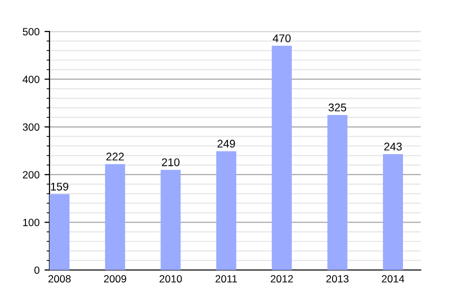 Image resolution: width=450 pixels, height=300 pixels. Describe the element at coordinates (31, 222) in the screenshot. I see `y-tick-label: 100` at that location.